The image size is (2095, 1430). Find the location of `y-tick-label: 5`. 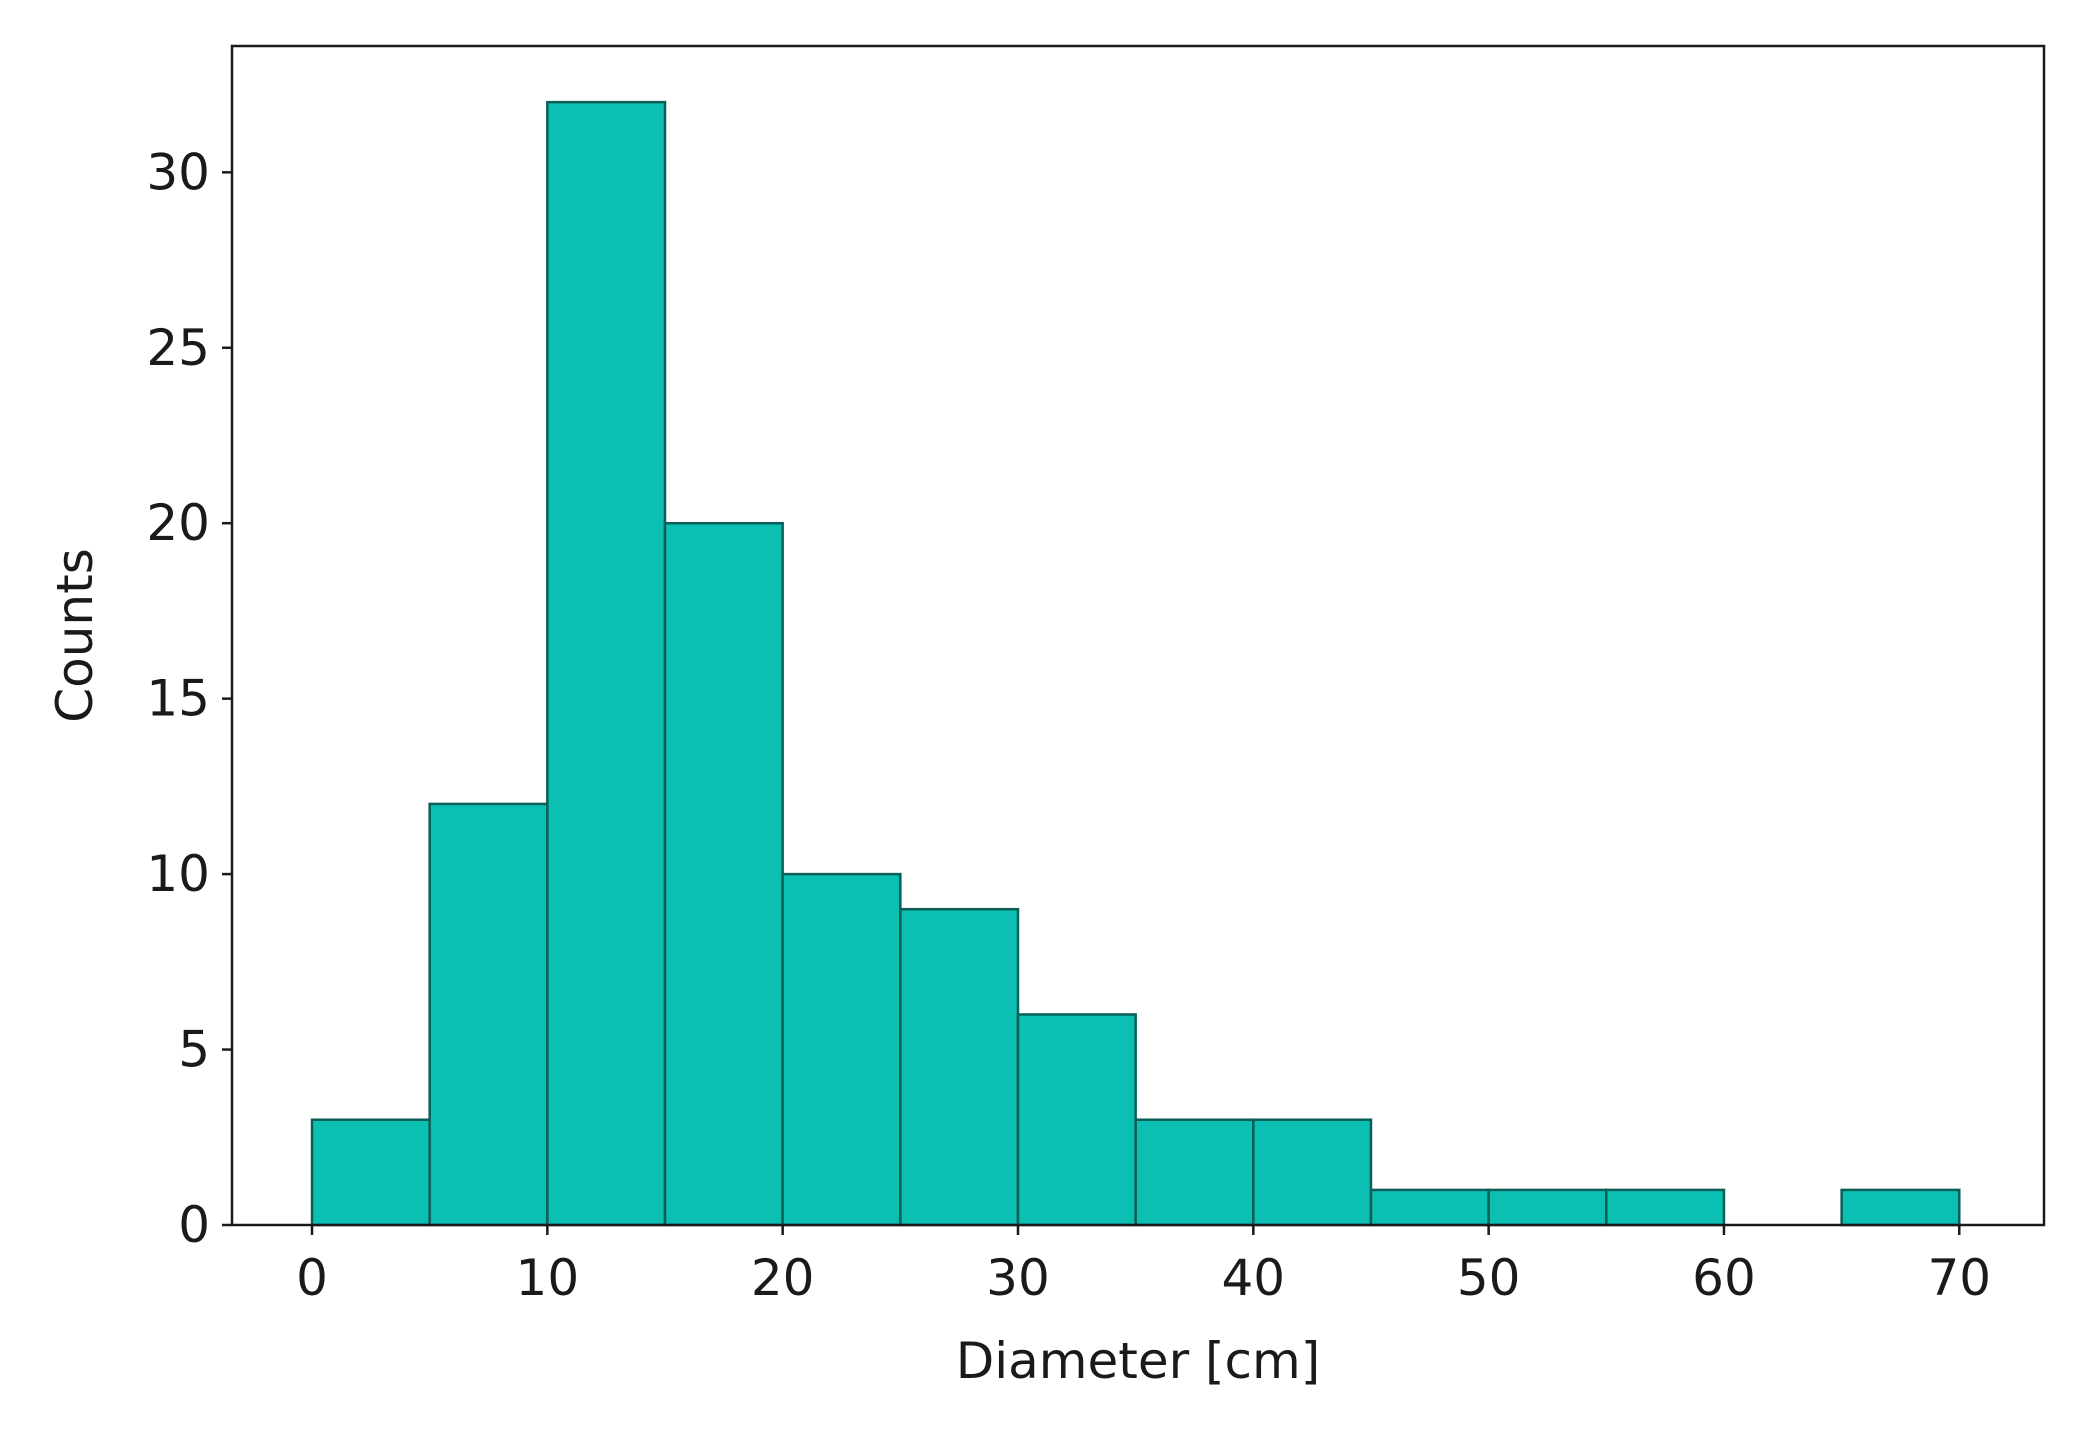

y-tick-label: 5 is located at coordinates (194, 1050).